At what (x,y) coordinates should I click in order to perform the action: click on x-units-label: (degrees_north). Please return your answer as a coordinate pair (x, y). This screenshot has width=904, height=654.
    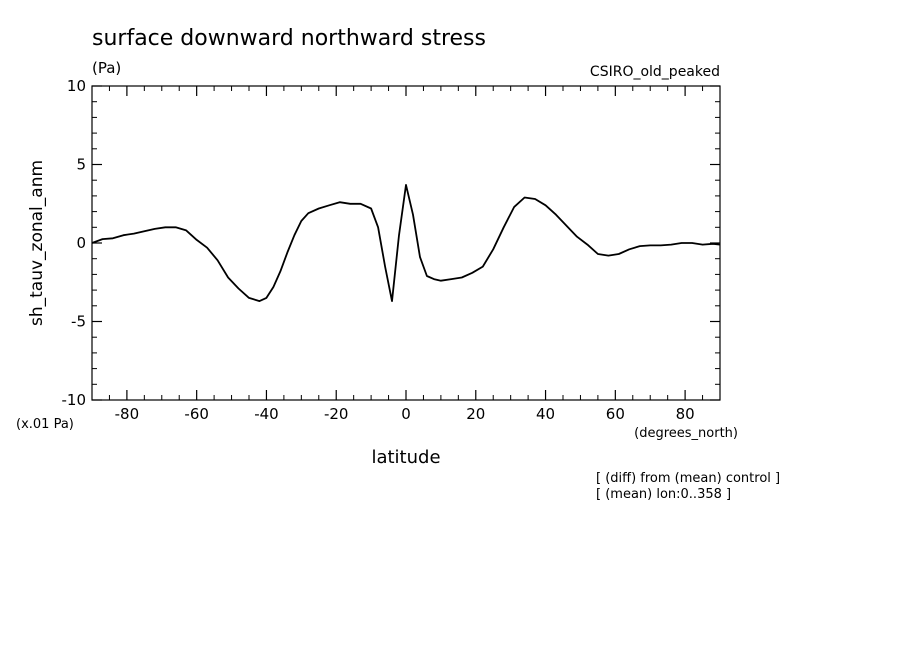
    Looking at the image, I should click on (686, 433).